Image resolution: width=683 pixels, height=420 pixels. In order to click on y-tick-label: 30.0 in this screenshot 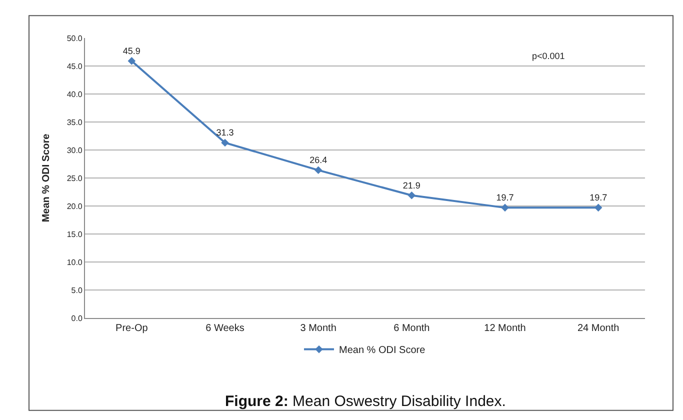, I will do `click(74, 150)`.